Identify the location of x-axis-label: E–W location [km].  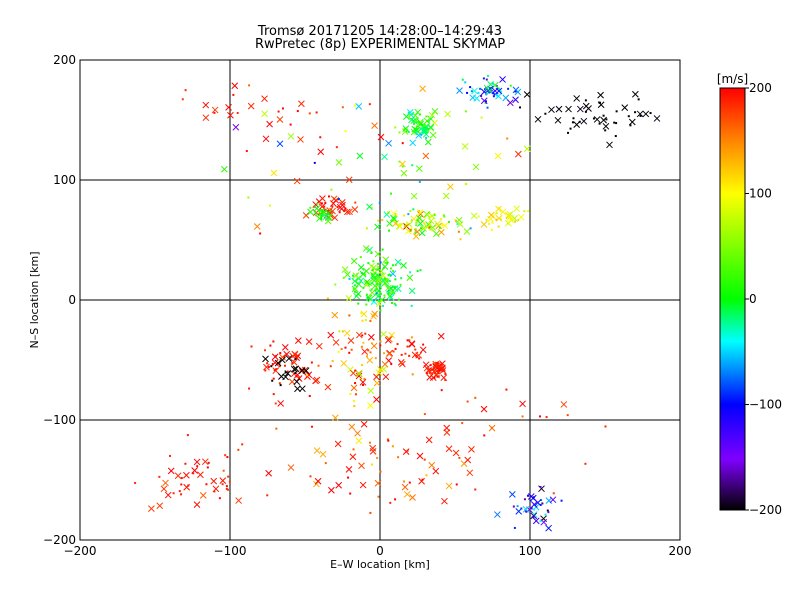
(380, 564).